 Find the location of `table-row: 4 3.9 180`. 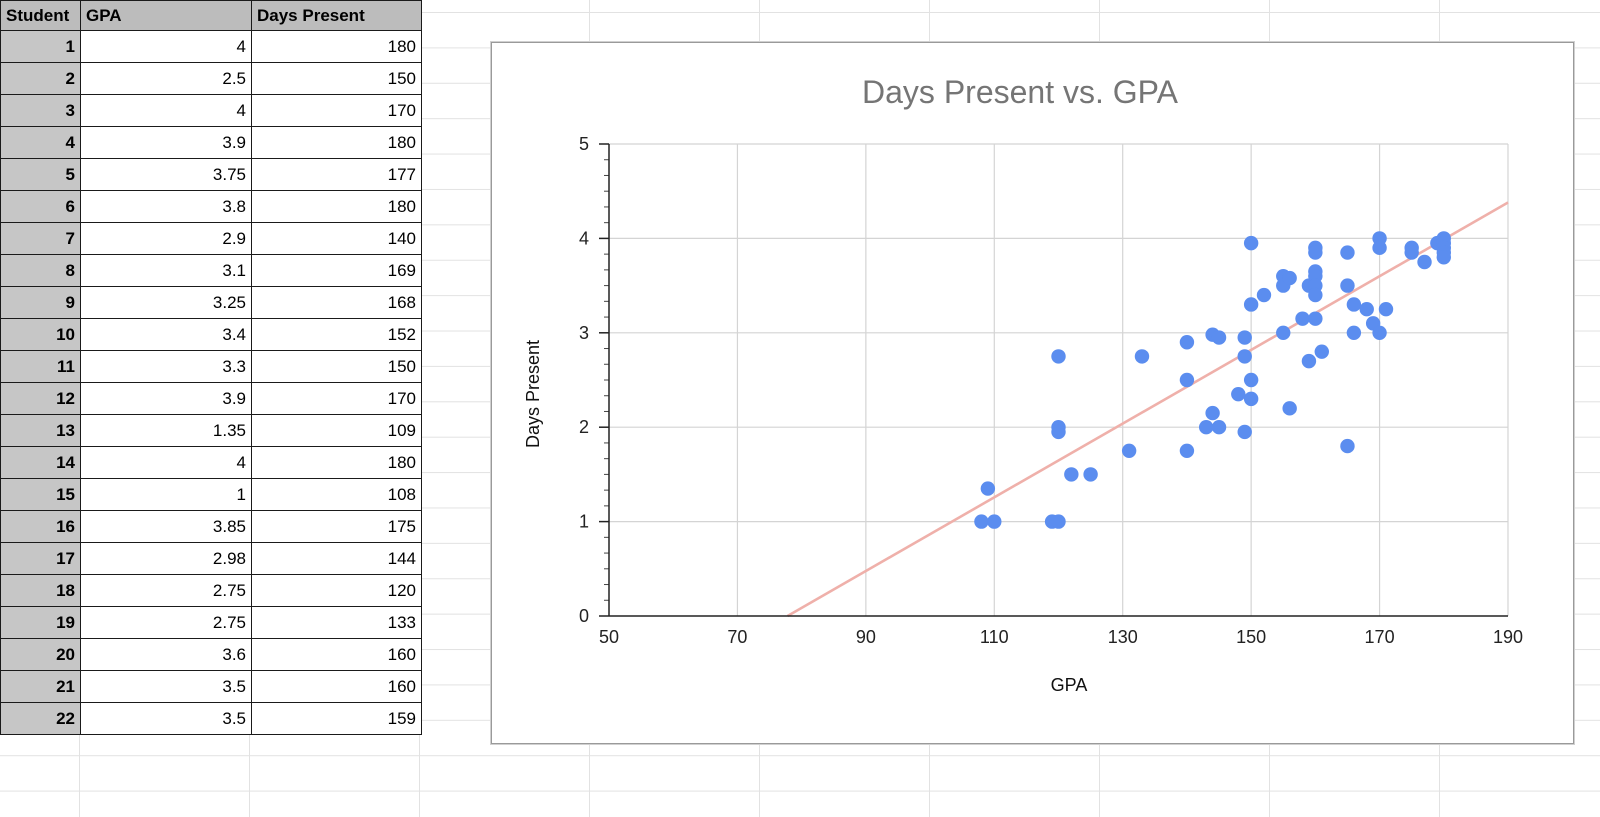

table-row: 4 3.9 180 is located at coordinates (211, 142).